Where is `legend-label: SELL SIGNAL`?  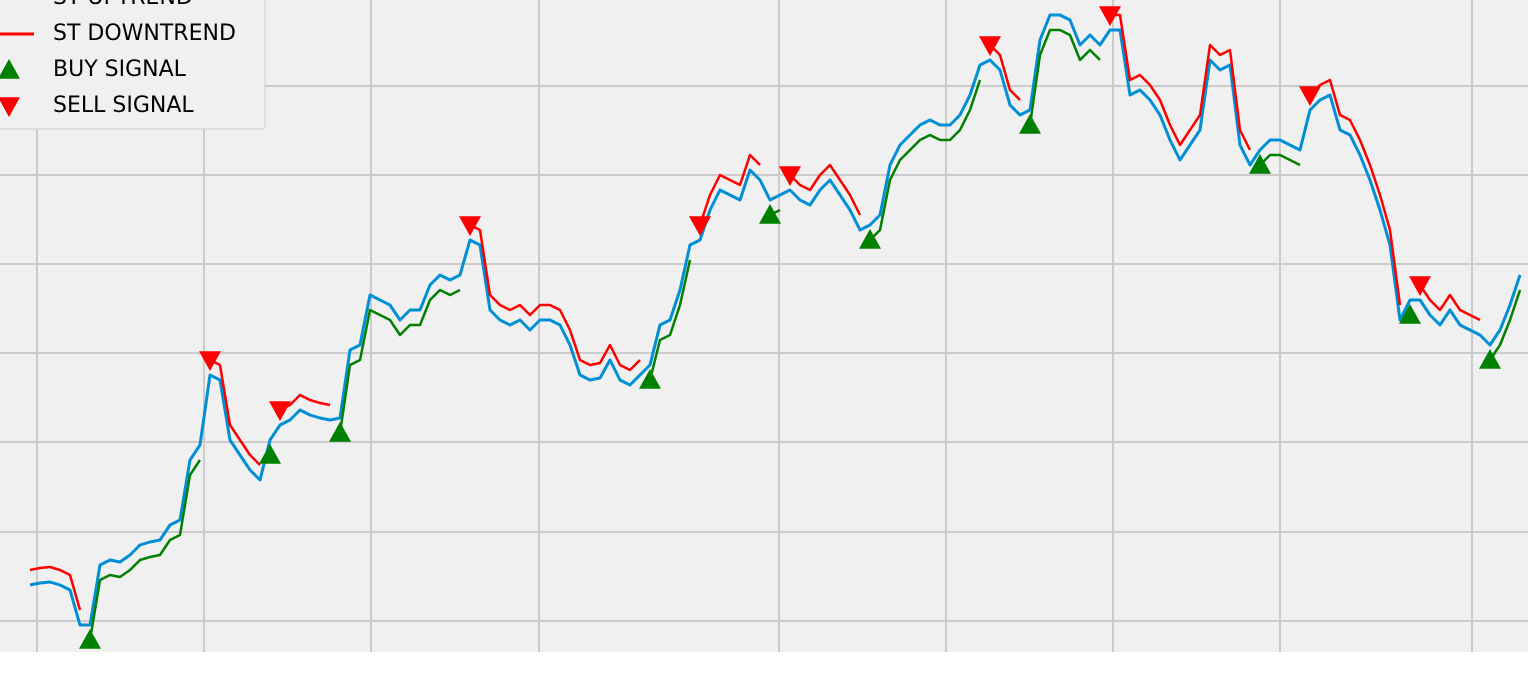
legend-label: SELL SIGNAL is located at coordinates (123, 105).